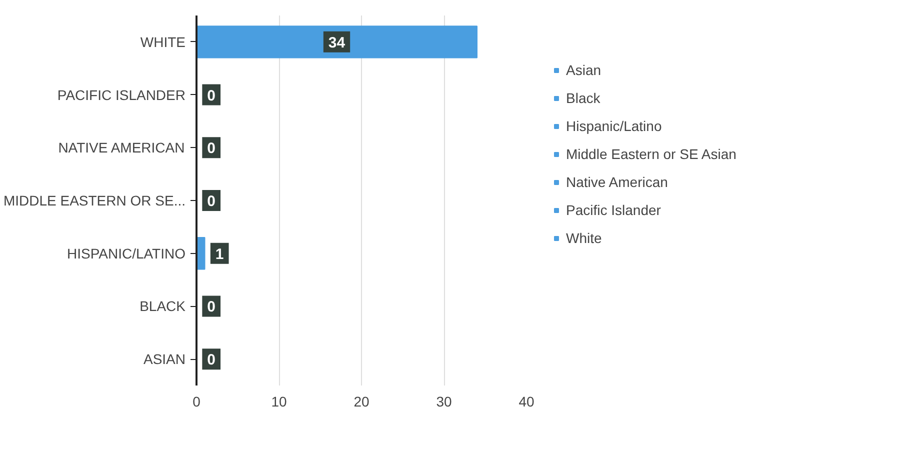  I want to click on legend-label: Middle Eastern or SE Asian, so click(651, 154).